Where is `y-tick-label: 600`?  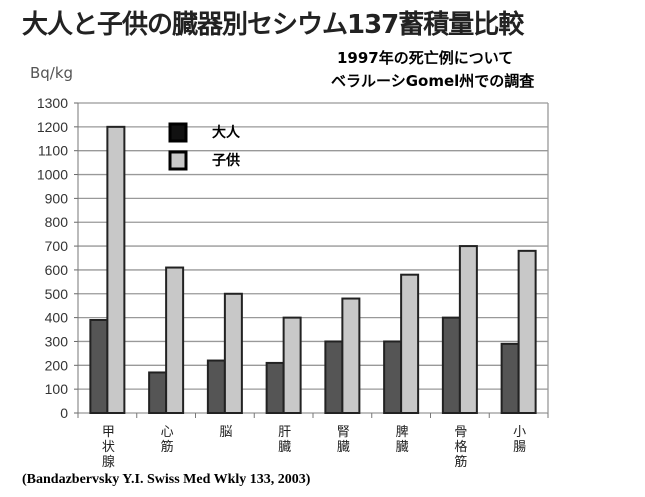
y-tick-label: 600 is located at coordinates (57, 270).